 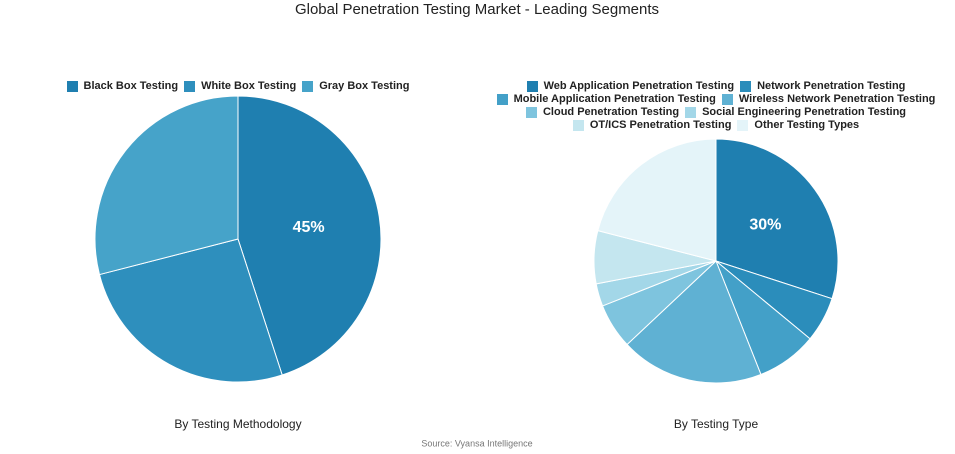 I want to click on legend-item: Cloud Penetration Testing, so click(x=602, y=112).